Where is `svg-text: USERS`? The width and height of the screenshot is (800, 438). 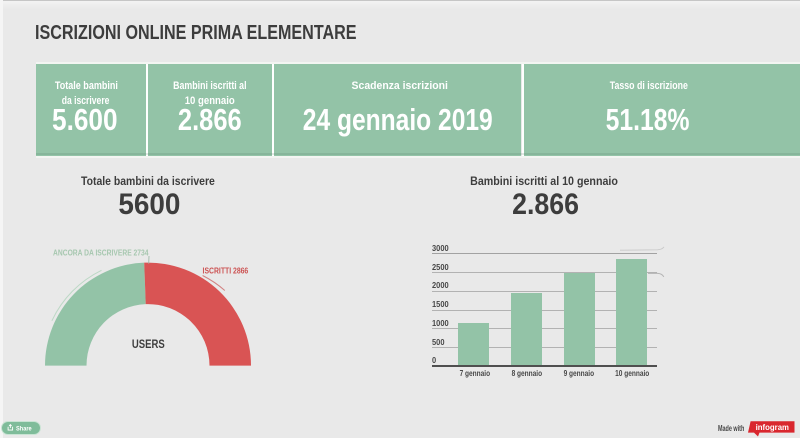
svg-text: USERS is located at coordinates (148, 344).